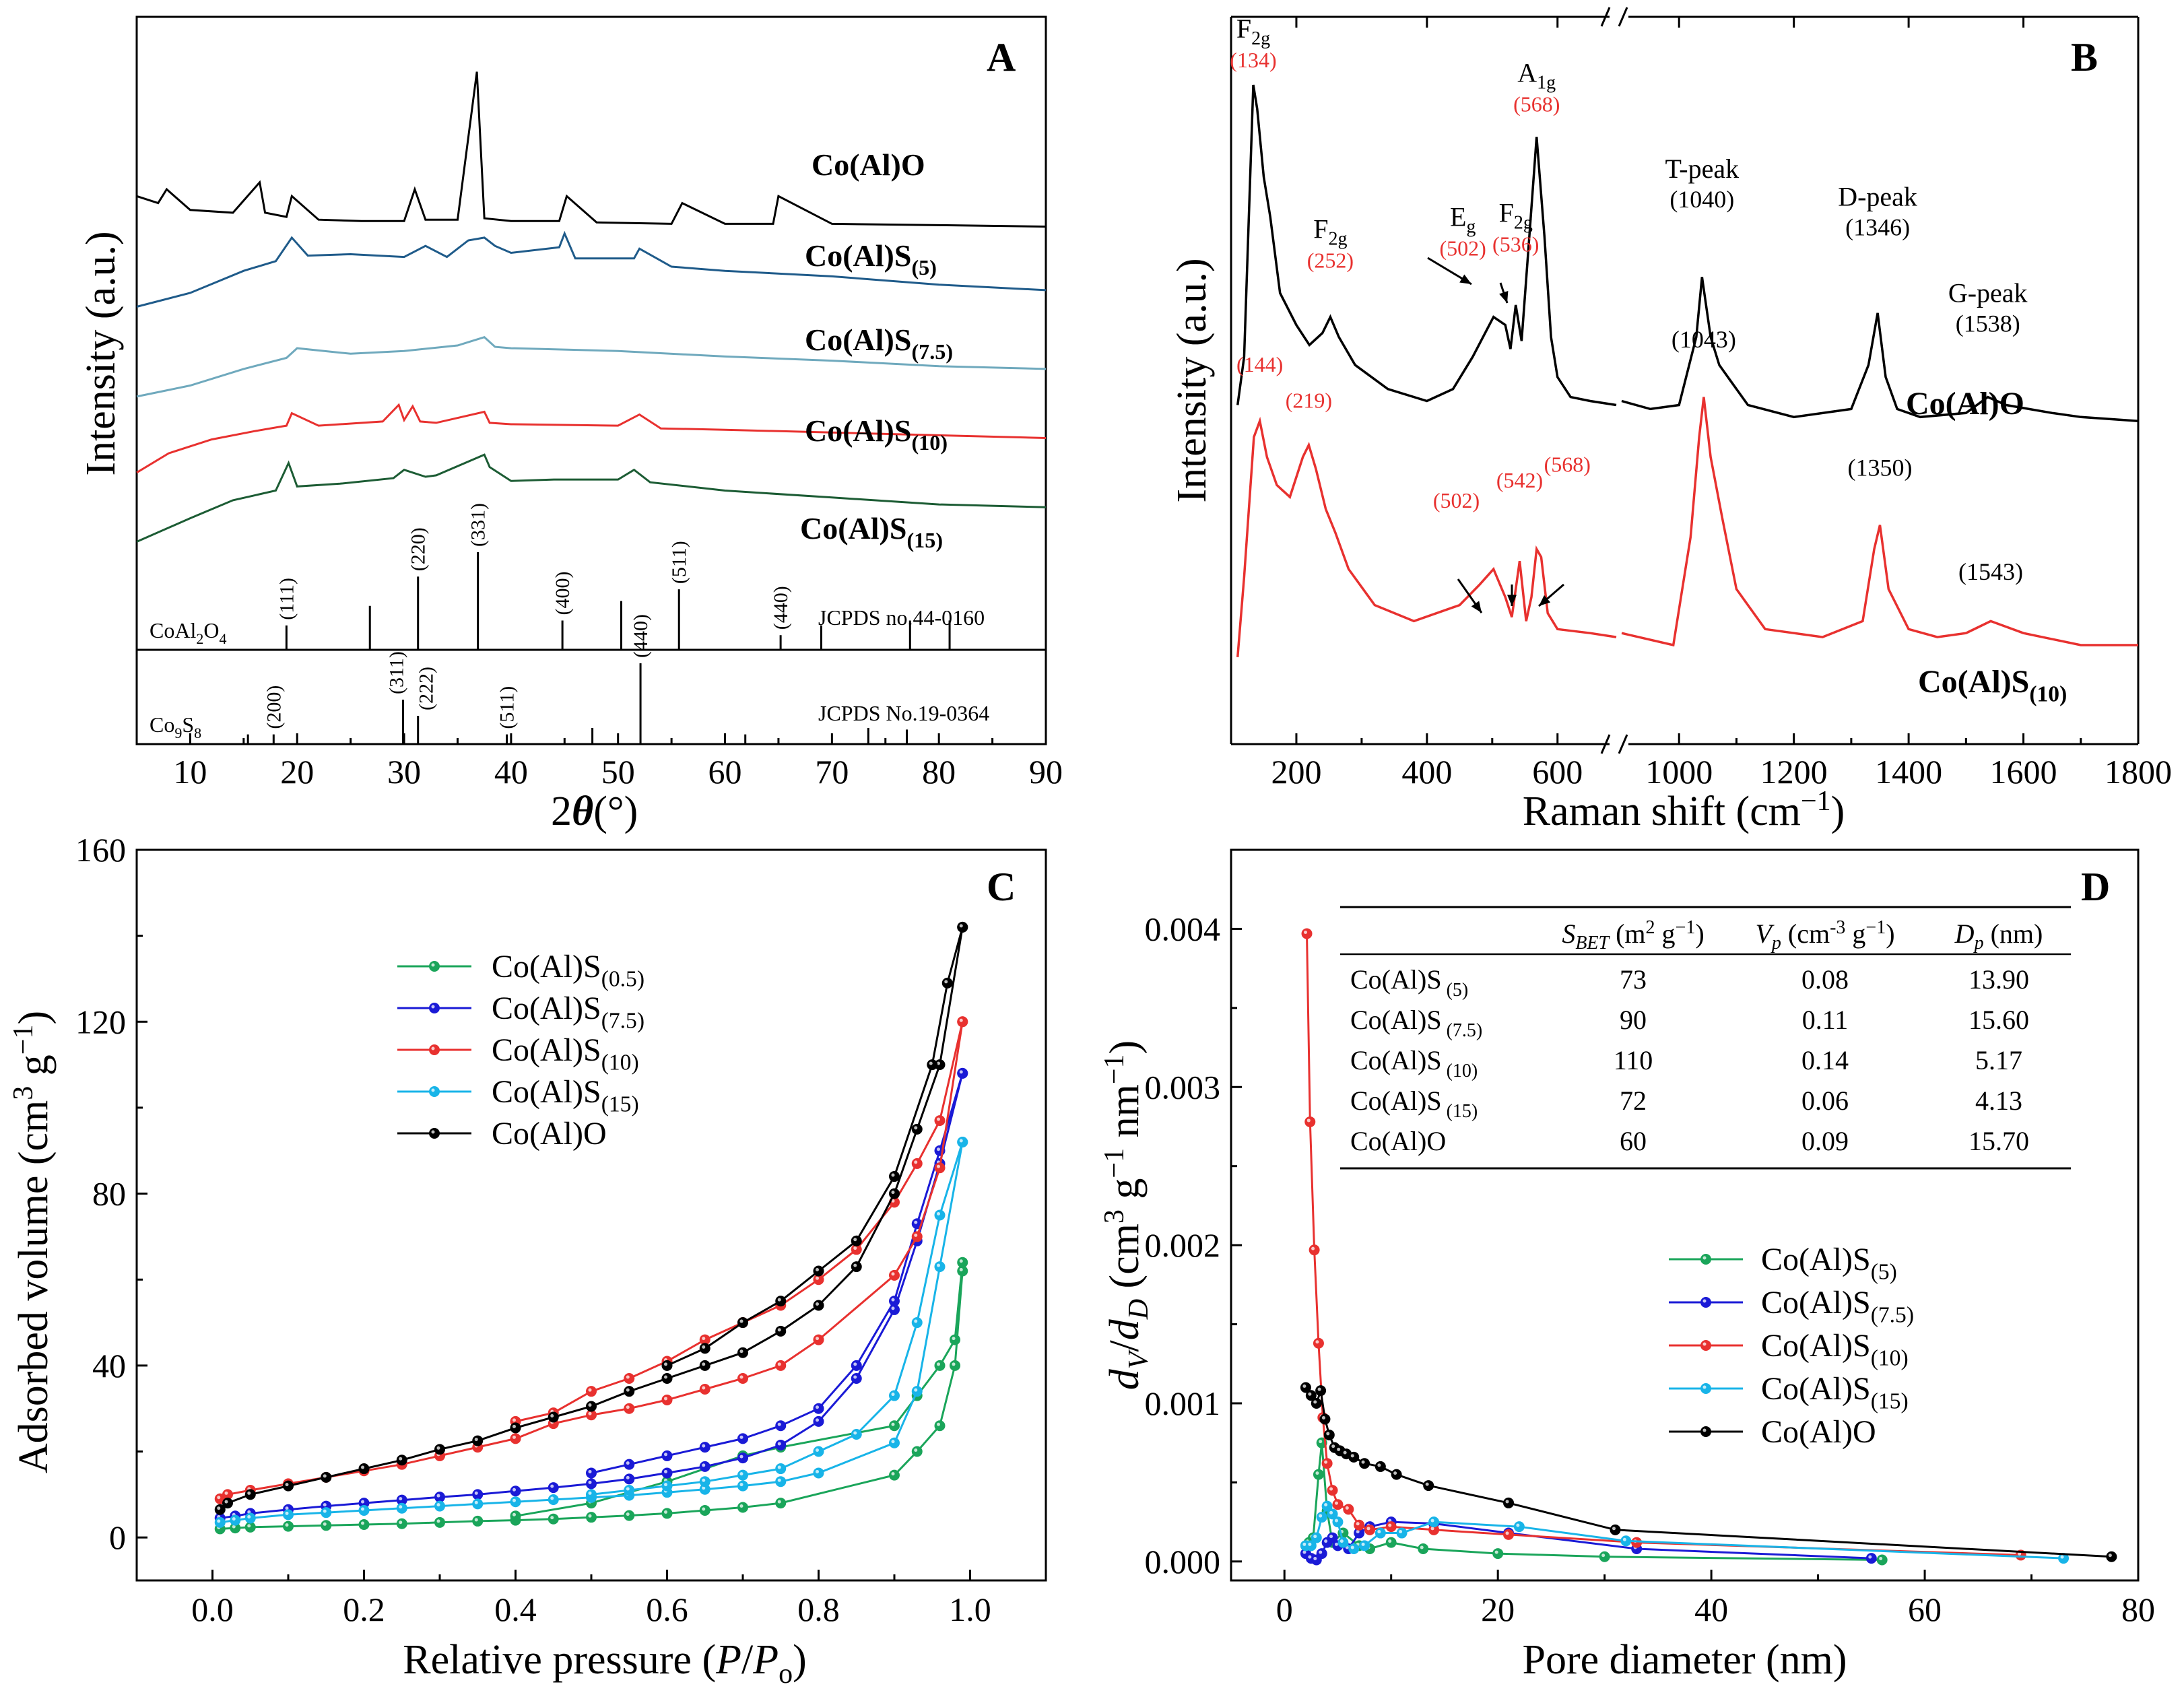  I want to click on x-tick-label: 50, so click(618, 772).